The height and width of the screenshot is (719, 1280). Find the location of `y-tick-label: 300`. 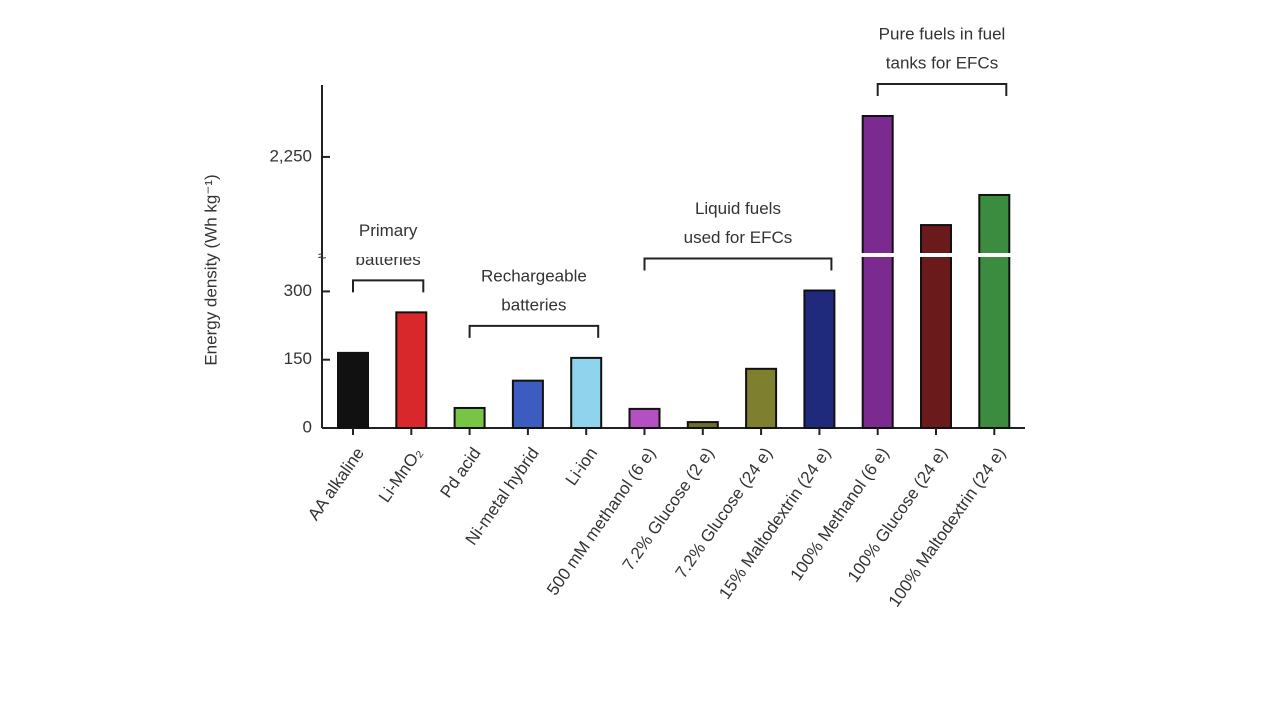

y-tick-label: 300 is located at coordinates (298, 290).